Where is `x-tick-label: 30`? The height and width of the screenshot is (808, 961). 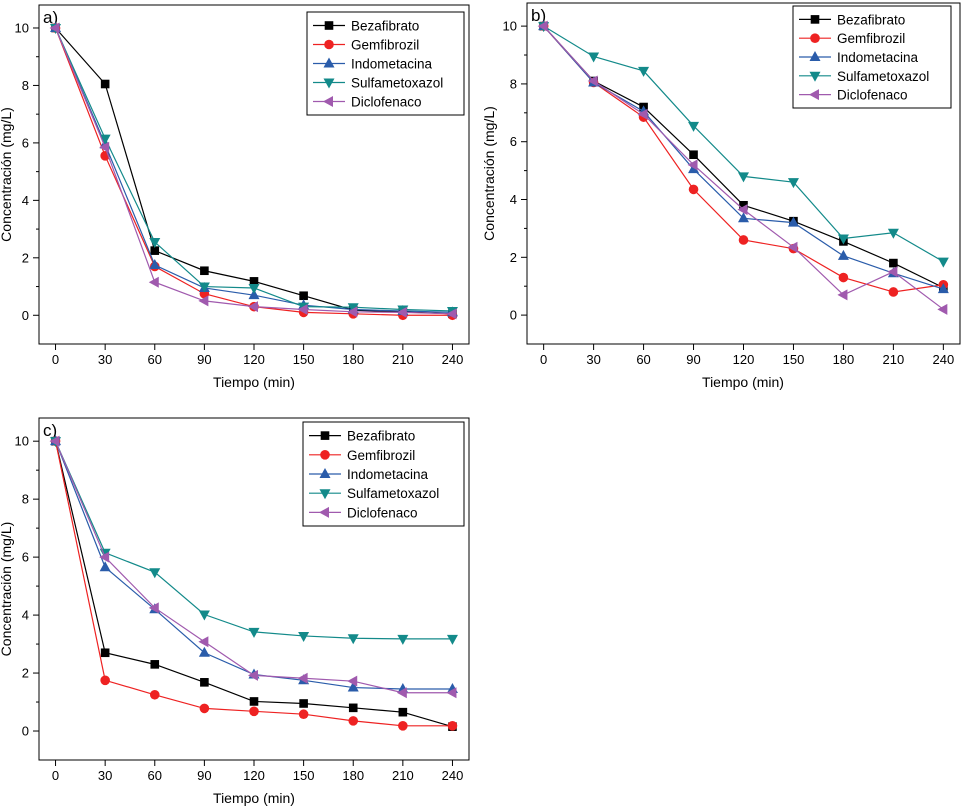
x-tick-label: 30 is located at coordinates (593, 359).